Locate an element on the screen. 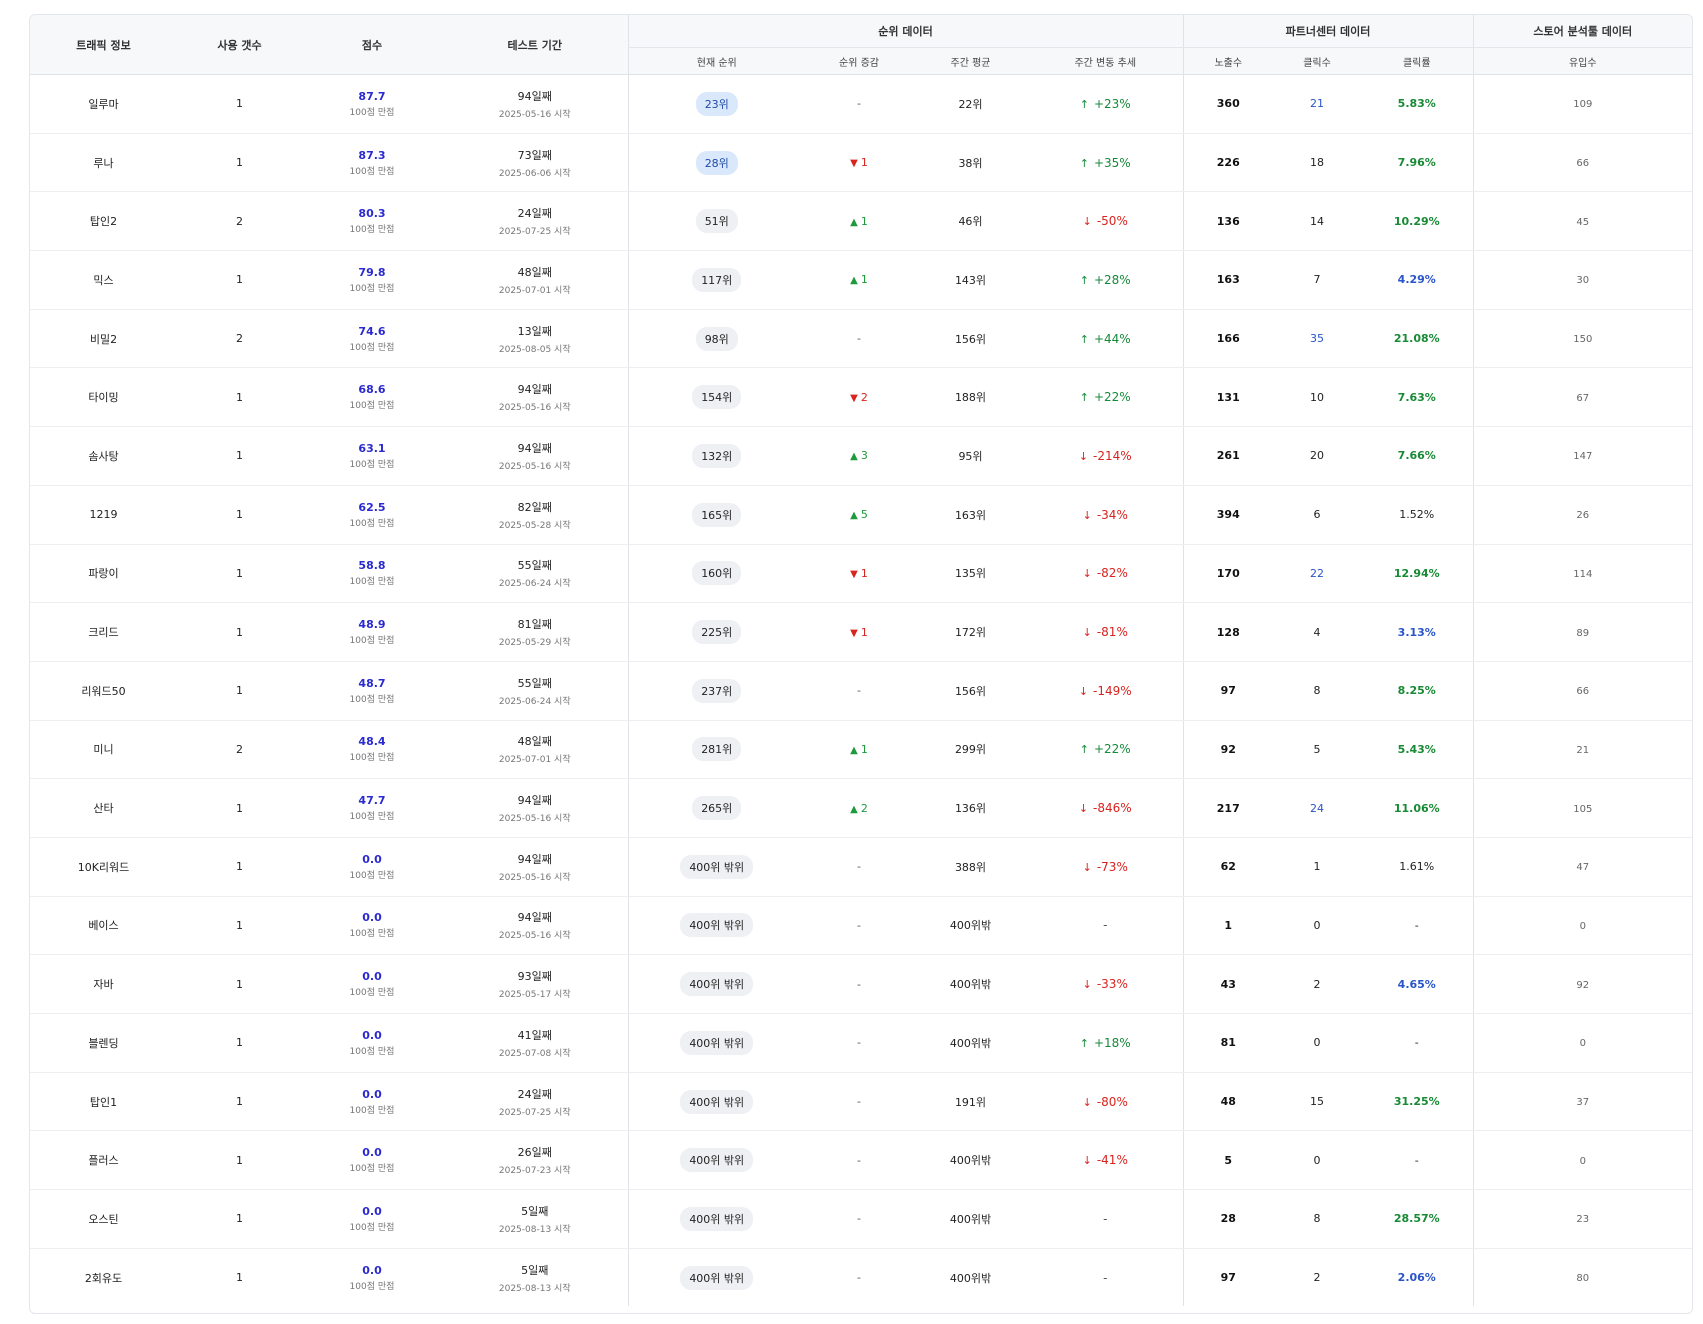 The height and width of the screenshot is (1324, 1703). cell-rank-change: - is located at coordinates (859, 1043).